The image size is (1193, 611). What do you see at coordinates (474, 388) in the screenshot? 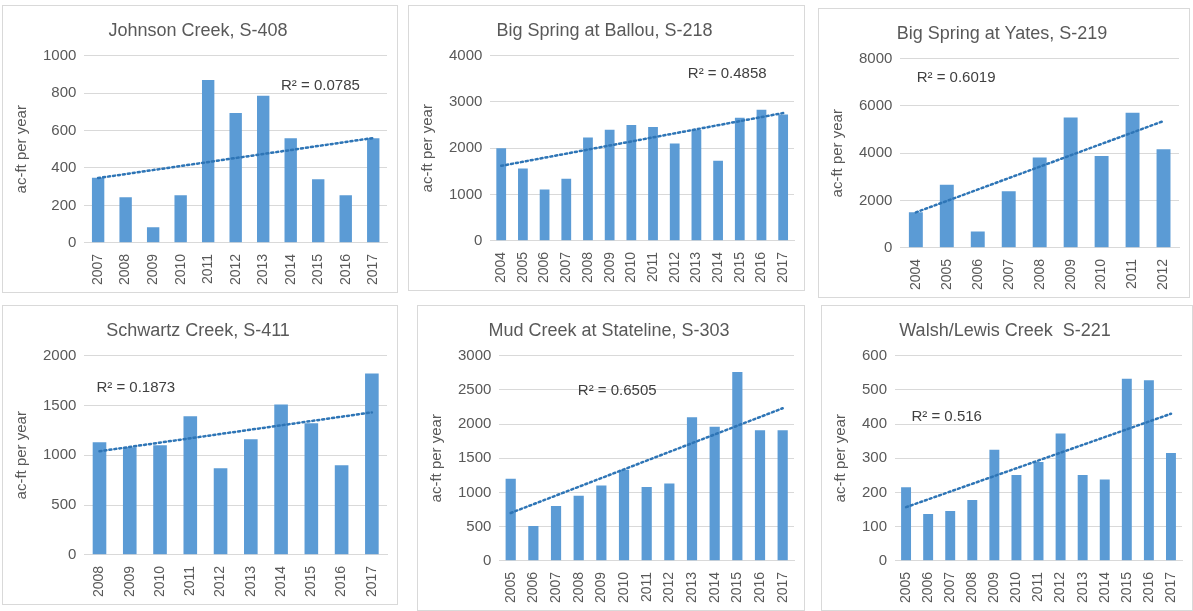
I see `y-tick-label: 2500` at bounding box center [474, 388].